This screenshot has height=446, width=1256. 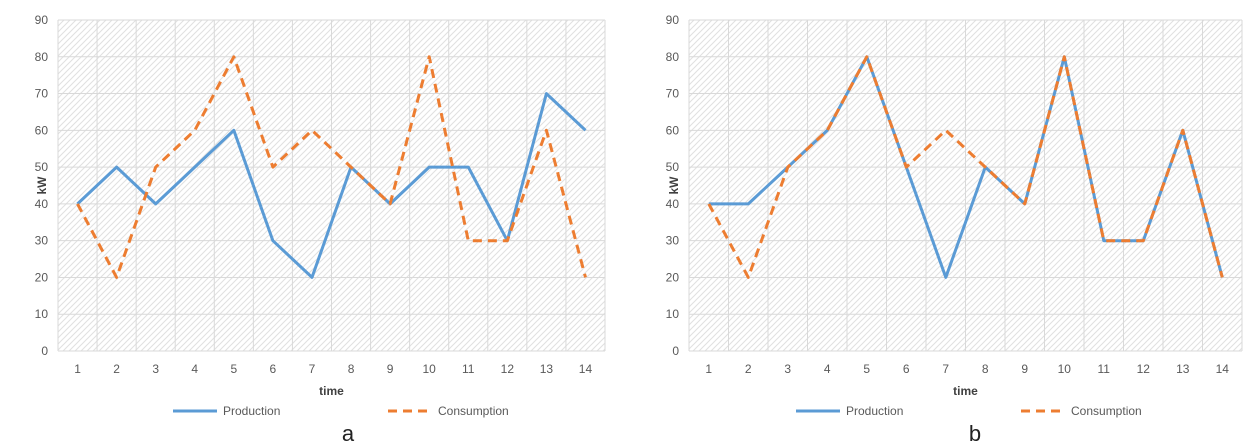 What do you see at coordinates (348, 433) in the screenshot?
I see `panel-label: a` at bounding box center [348, 433].